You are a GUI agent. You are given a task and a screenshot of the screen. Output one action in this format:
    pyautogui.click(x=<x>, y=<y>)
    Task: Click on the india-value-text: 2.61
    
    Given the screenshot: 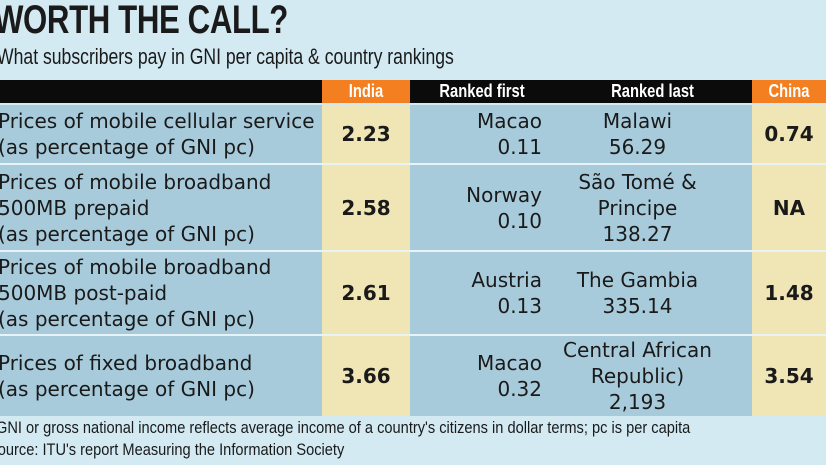 What is the action you would take?
    pyautogui.click(x=366, y=293)
    